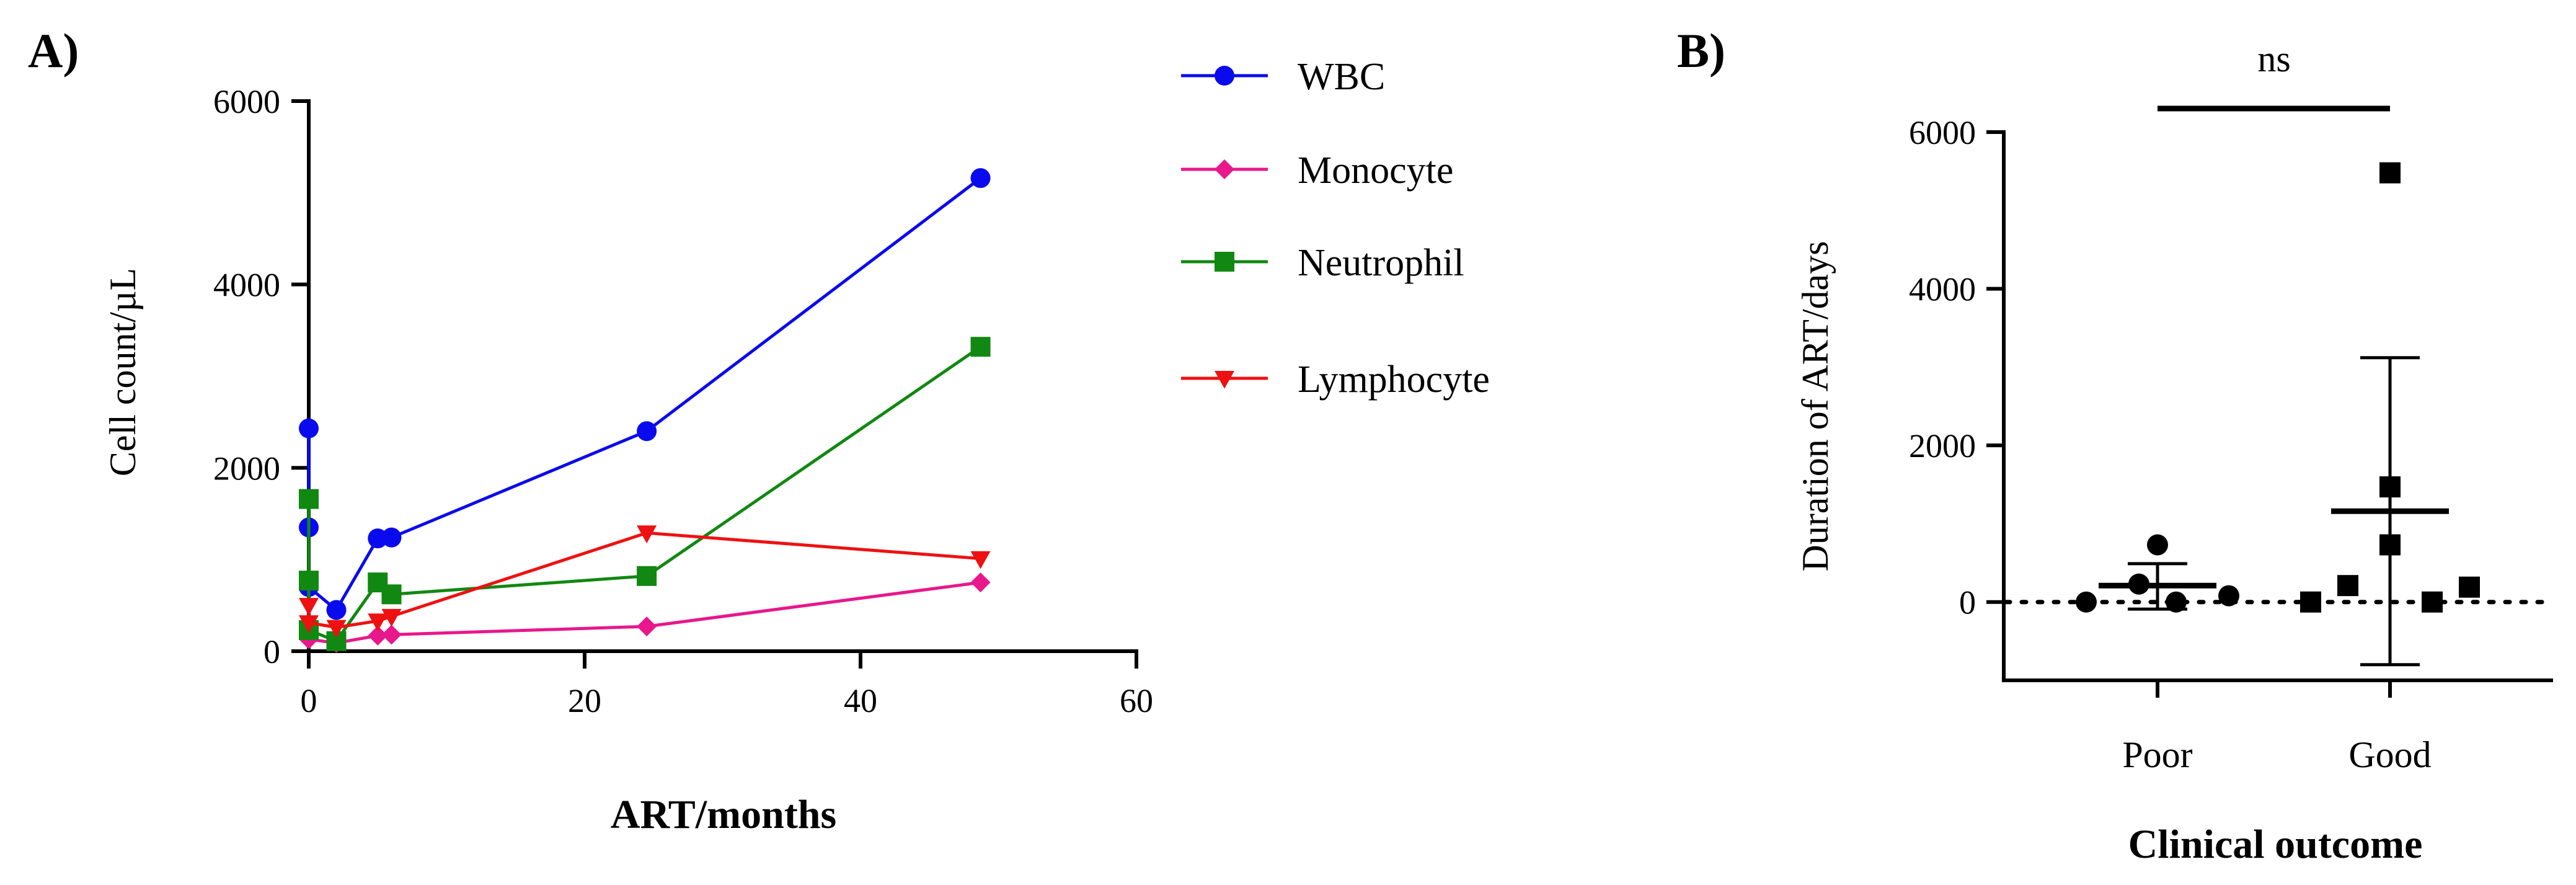 This screenshot has width=2576, height=885. What do you see at coordinates (309, 700) in the screenshot?
I see `x-tick-label: 0` at bounding box center [309, 700].